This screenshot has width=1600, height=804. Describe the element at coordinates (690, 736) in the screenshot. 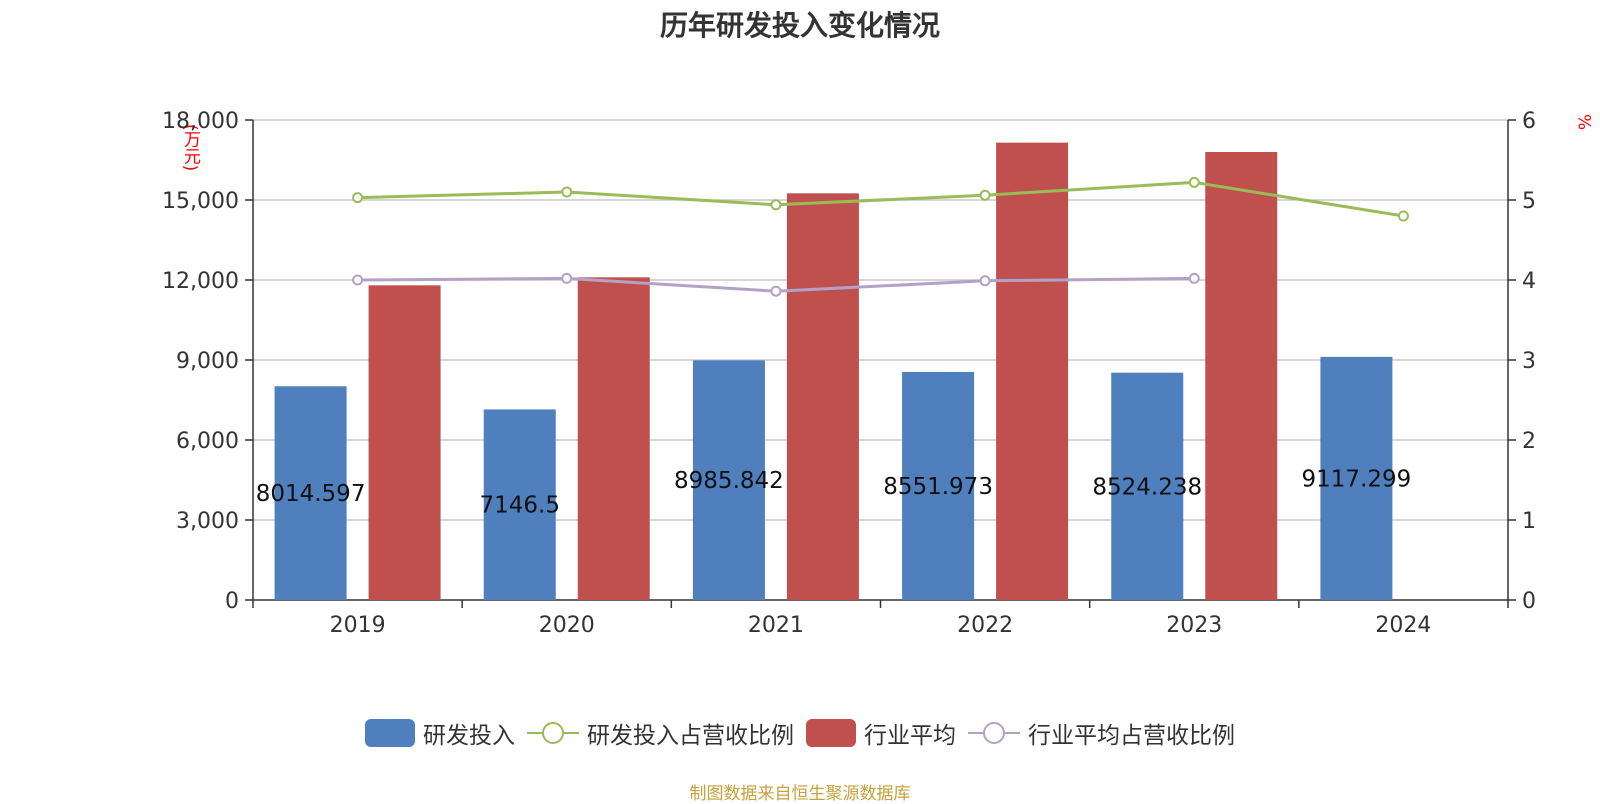

I see `legend-label: 研发投入占营收比例` at that location.